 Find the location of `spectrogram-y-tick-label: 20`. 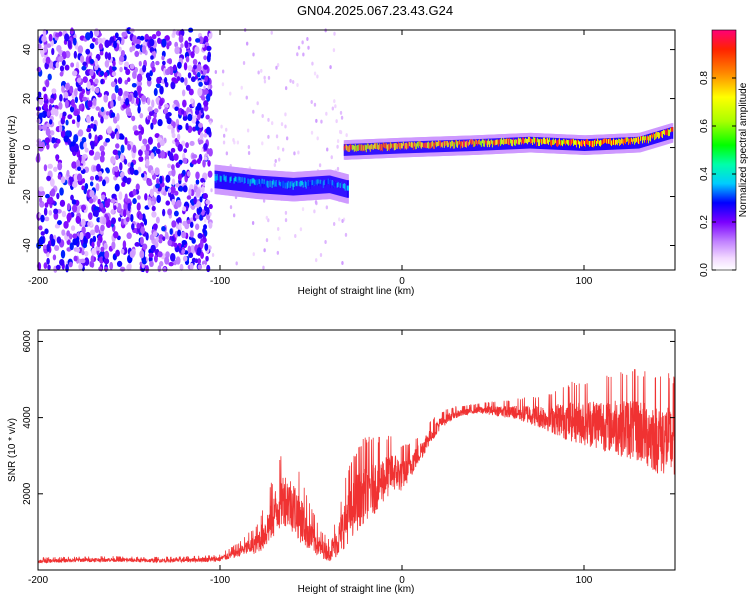

spectrogram-y-tick-label: 20 is located at coordinates (27, 99).